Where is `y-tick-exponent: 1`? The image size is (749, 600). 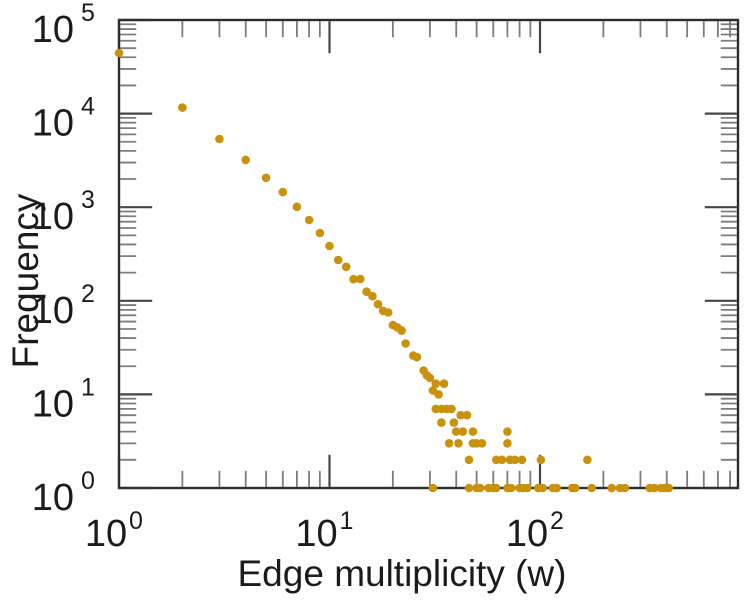 y-tick-exponent: 1 is located at coordinates (88, 387).